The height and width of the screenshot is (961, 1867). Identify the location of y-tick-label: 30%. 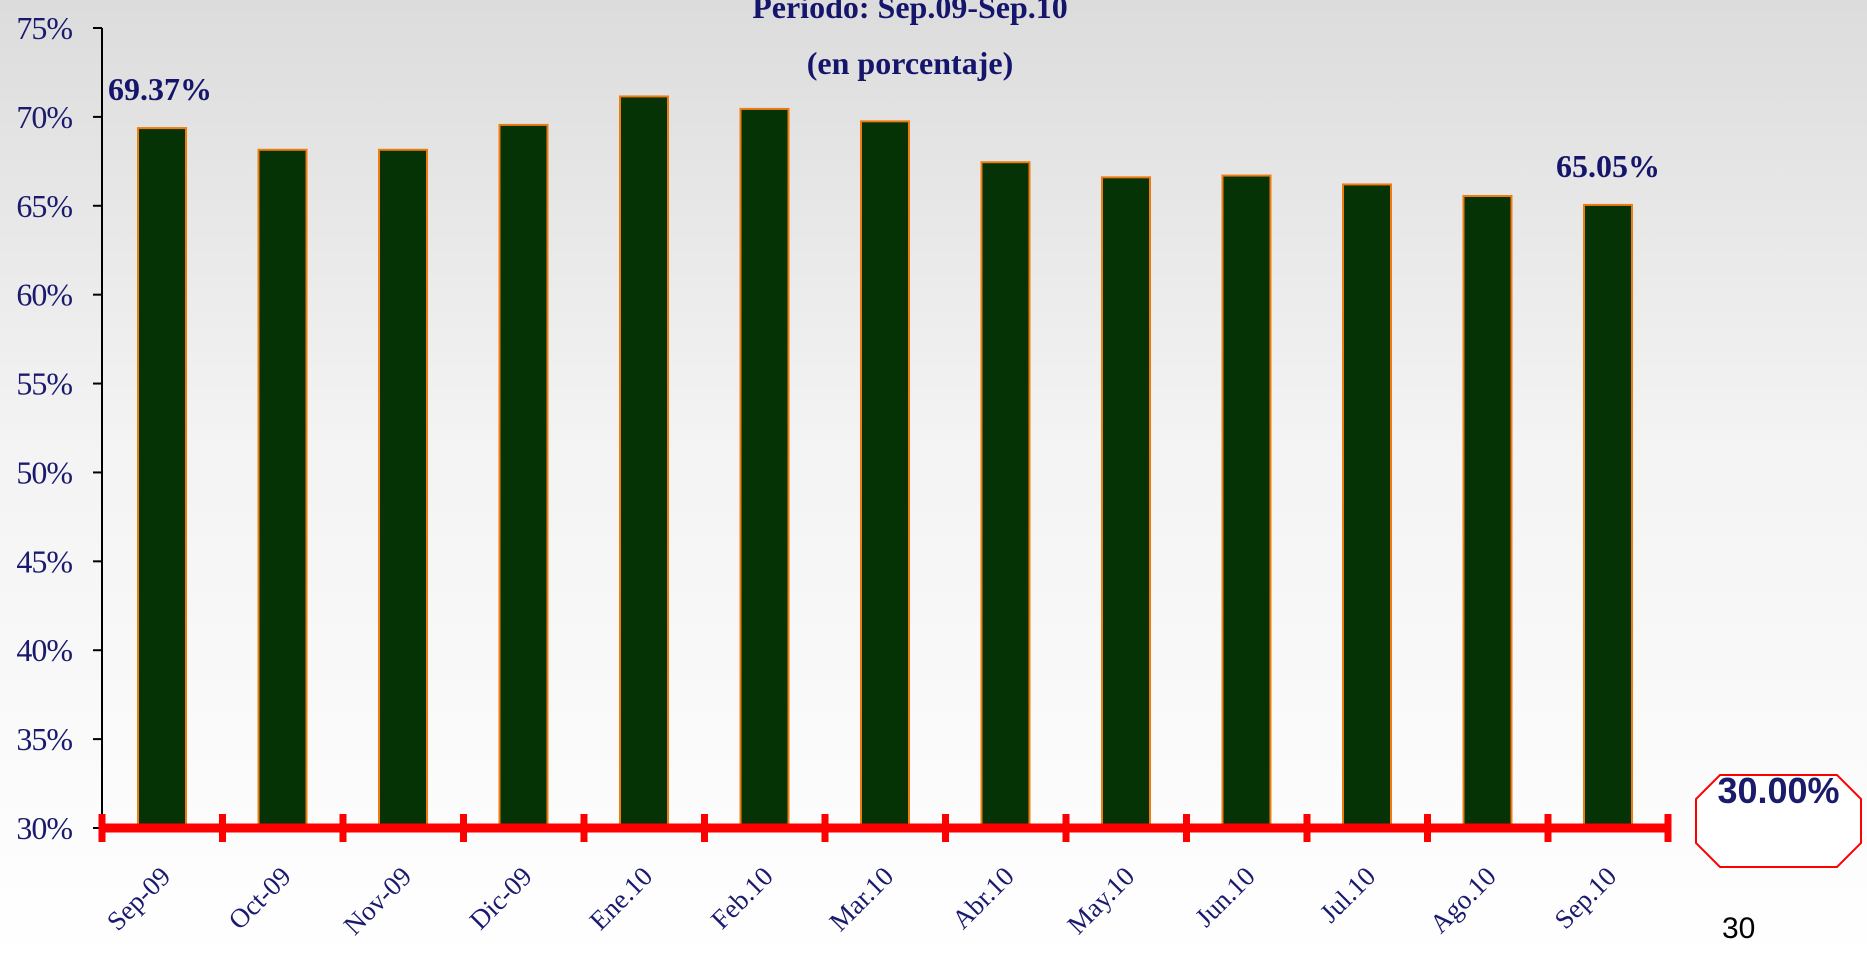
(44, 828).